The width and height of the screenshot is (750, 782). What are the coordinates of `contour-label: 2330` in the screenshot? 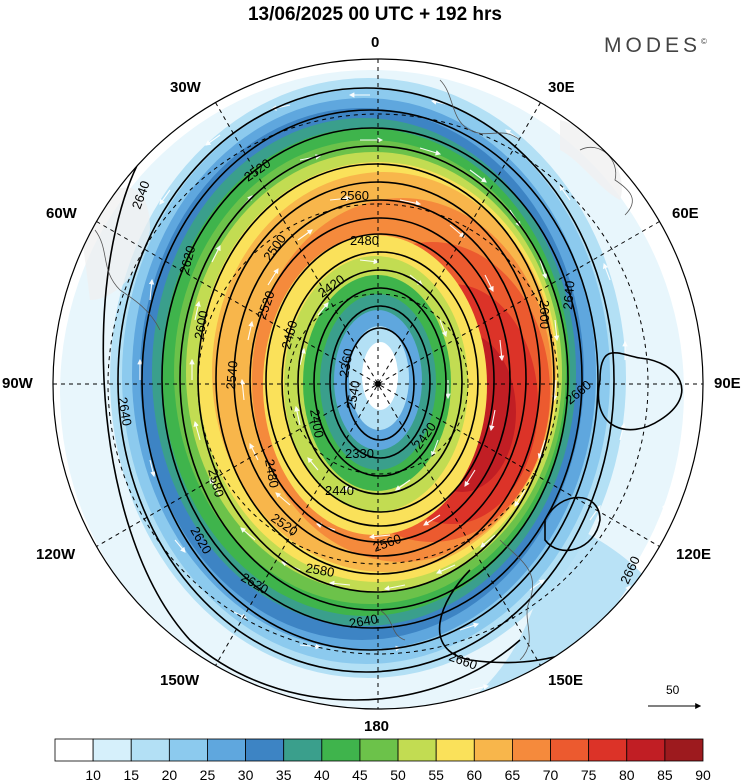 It's located at (359, 453).